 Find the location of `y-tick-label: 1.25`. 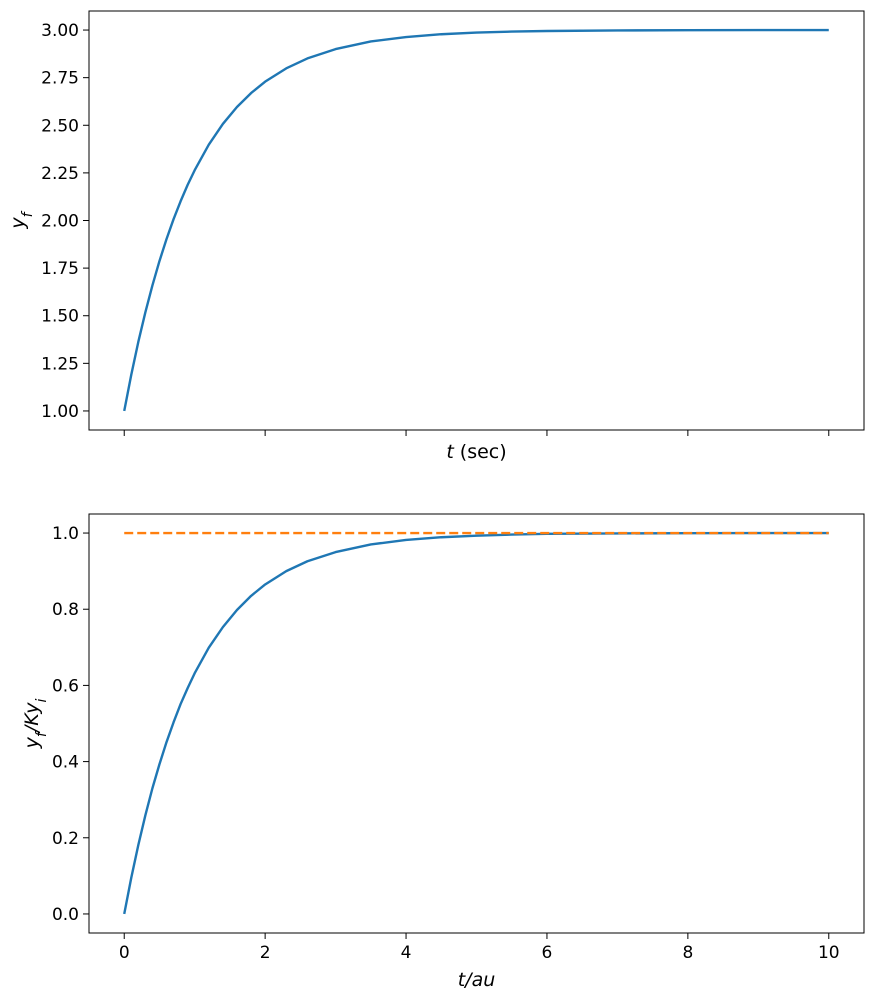

y-tick-label: 1.25 is located at coordinates (60, 364).